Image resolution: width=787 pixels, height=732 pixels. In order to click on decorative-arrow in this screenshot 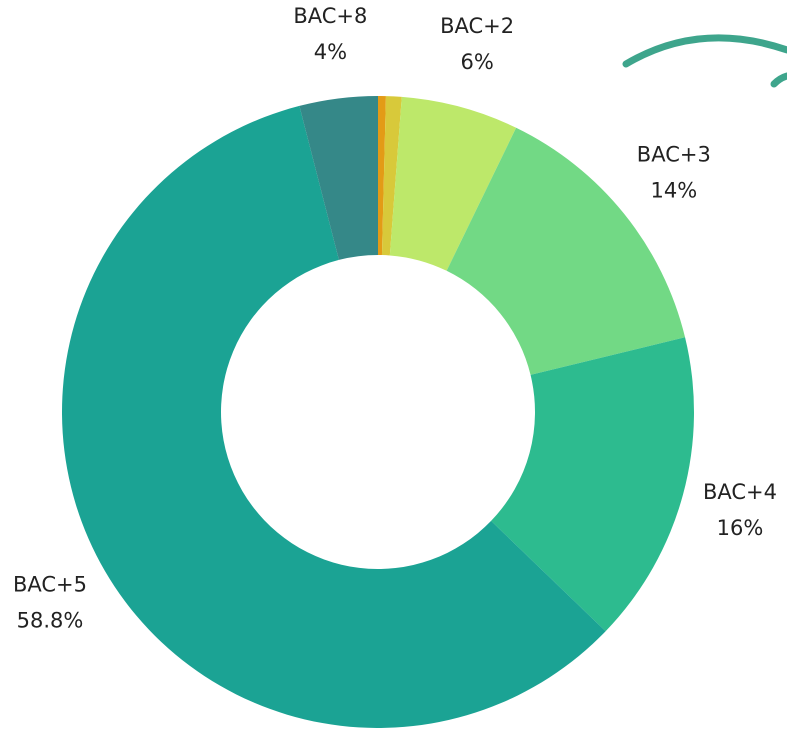, I will do `click(704, 51)`.